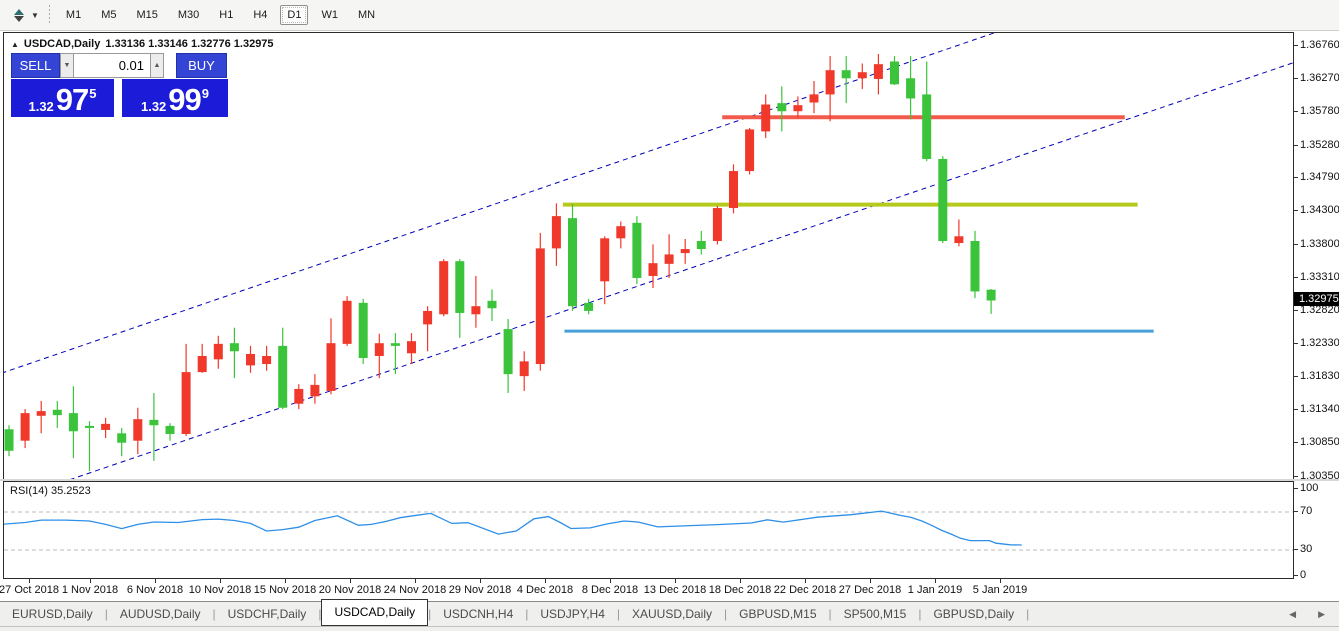 This screenshot has width=1339, height=631. What do you see at coordinates (294, 15) in the screenshot?
I see `timeframe-button-d1: D1` at bounding box center [294, 15].